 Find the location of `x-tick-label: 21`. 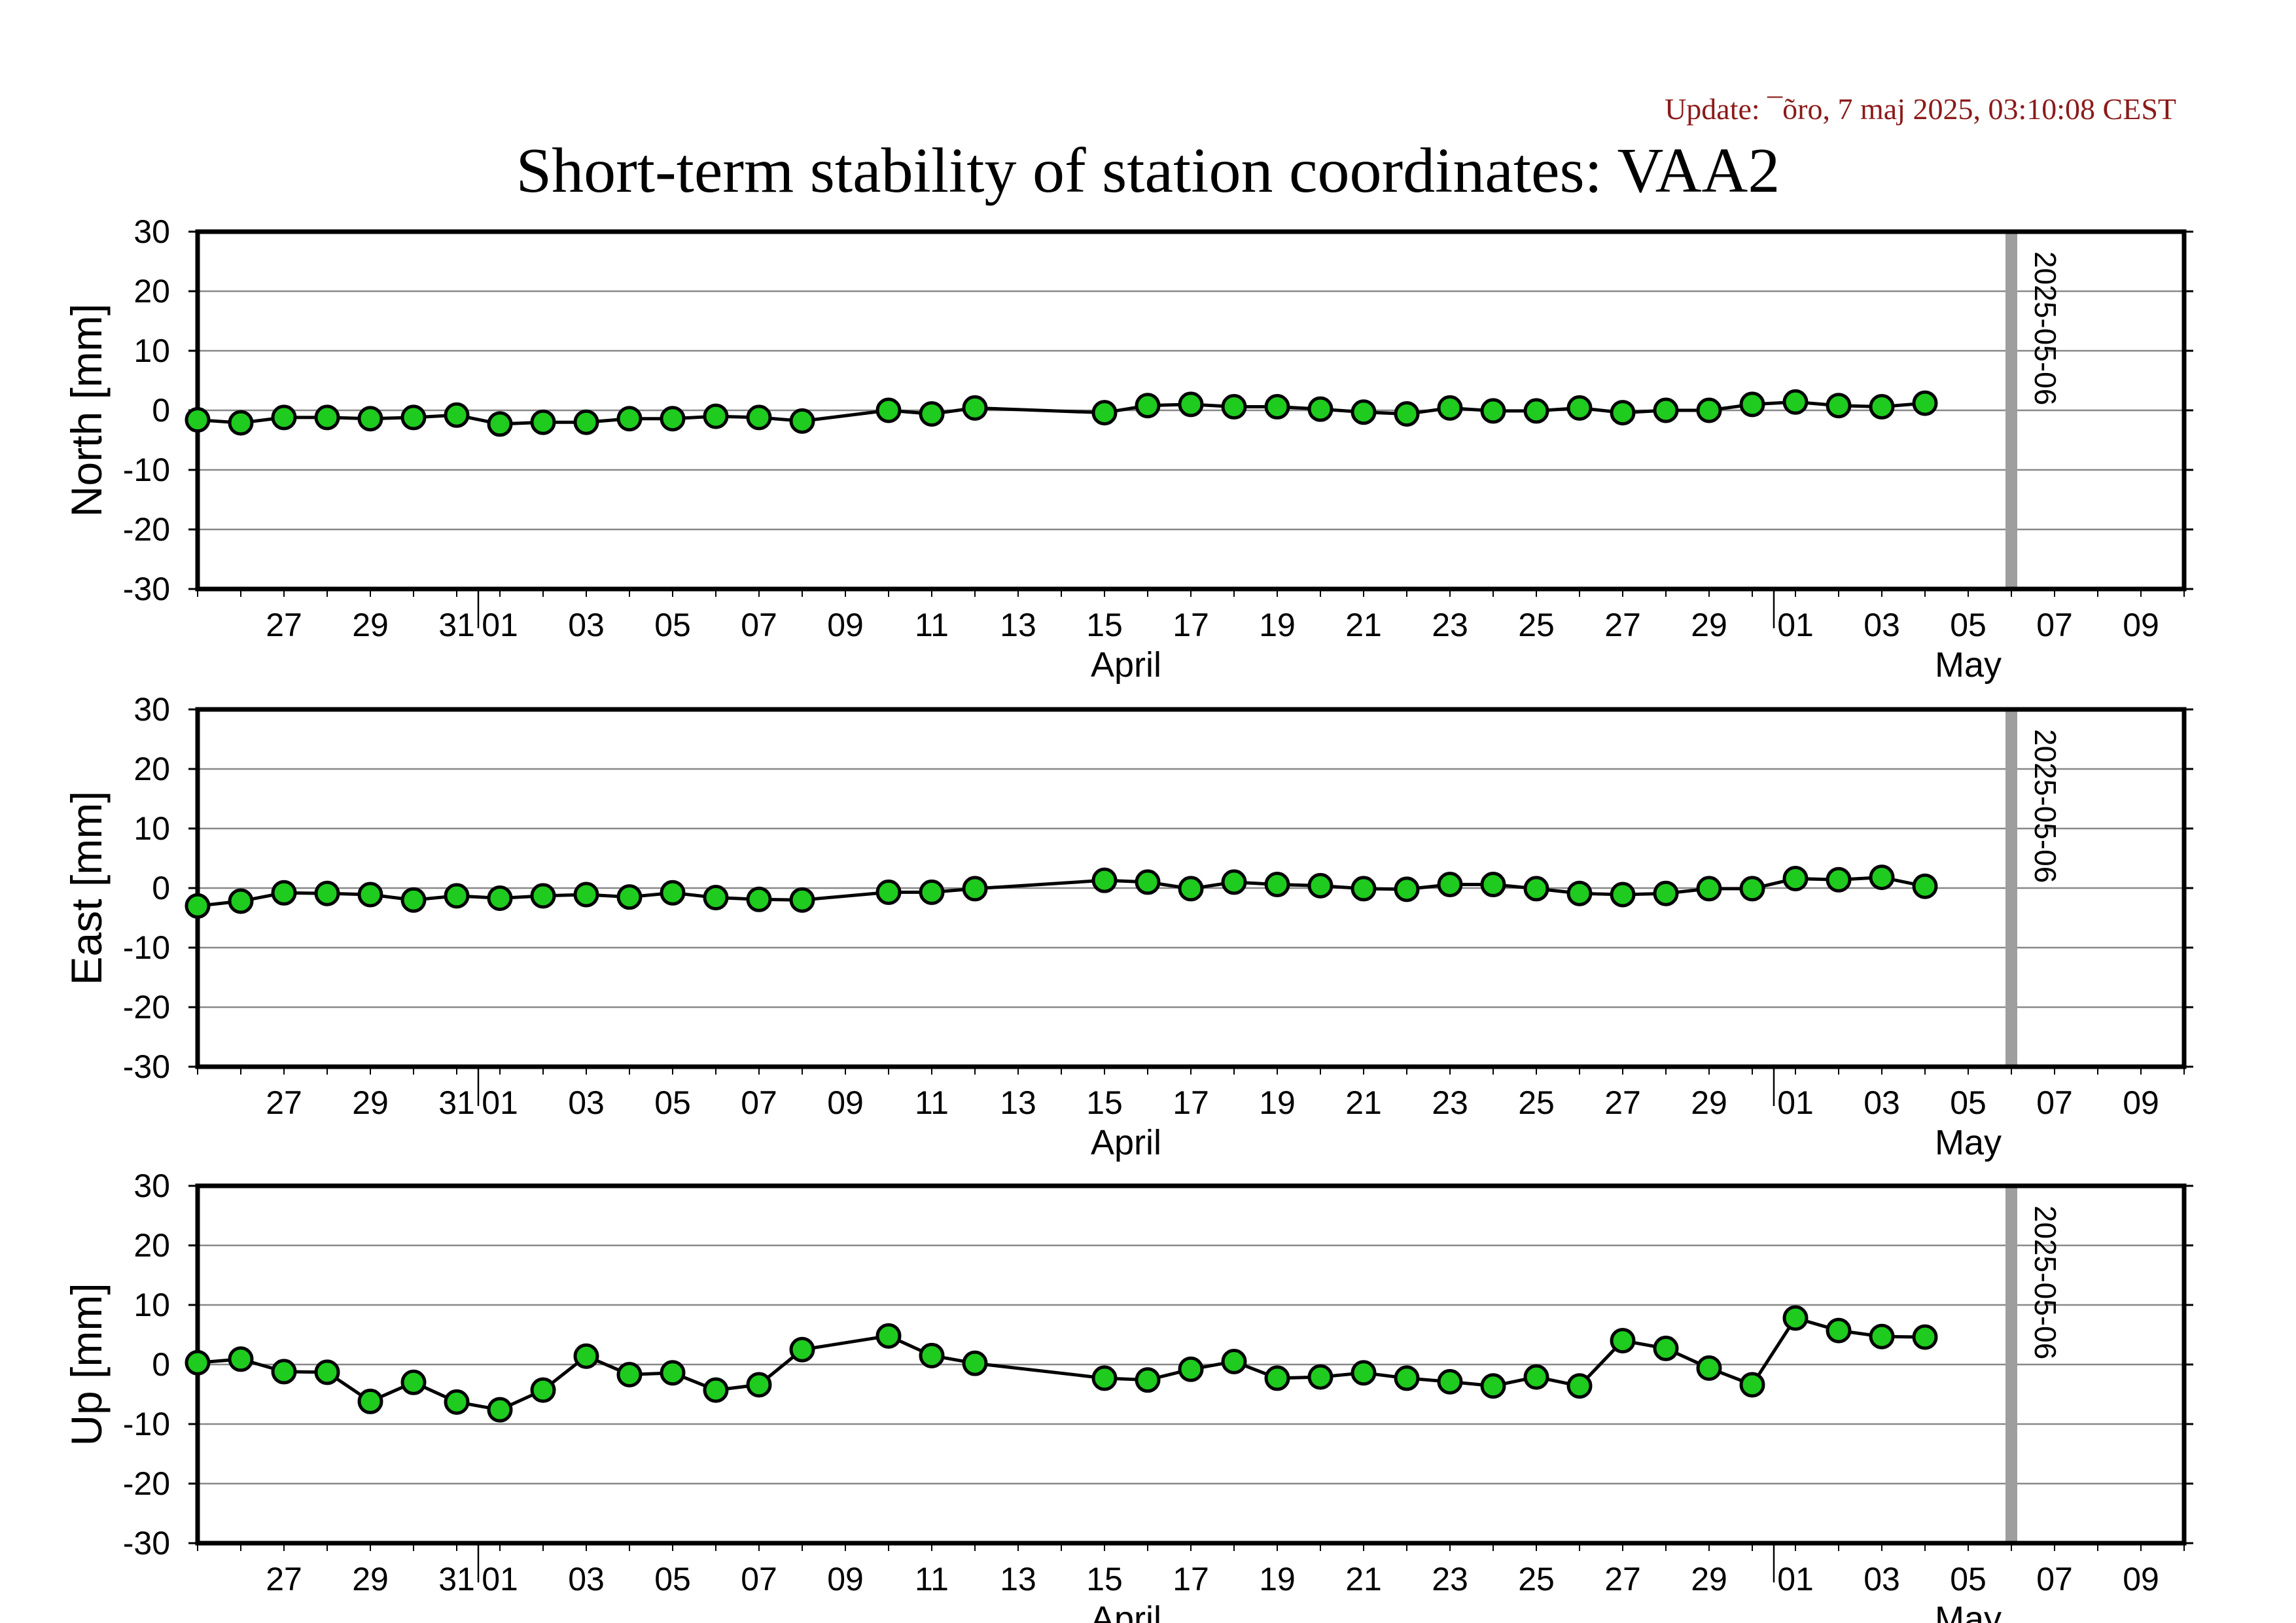

x-tick-label: 21 is located at coordinates (1363, 625).